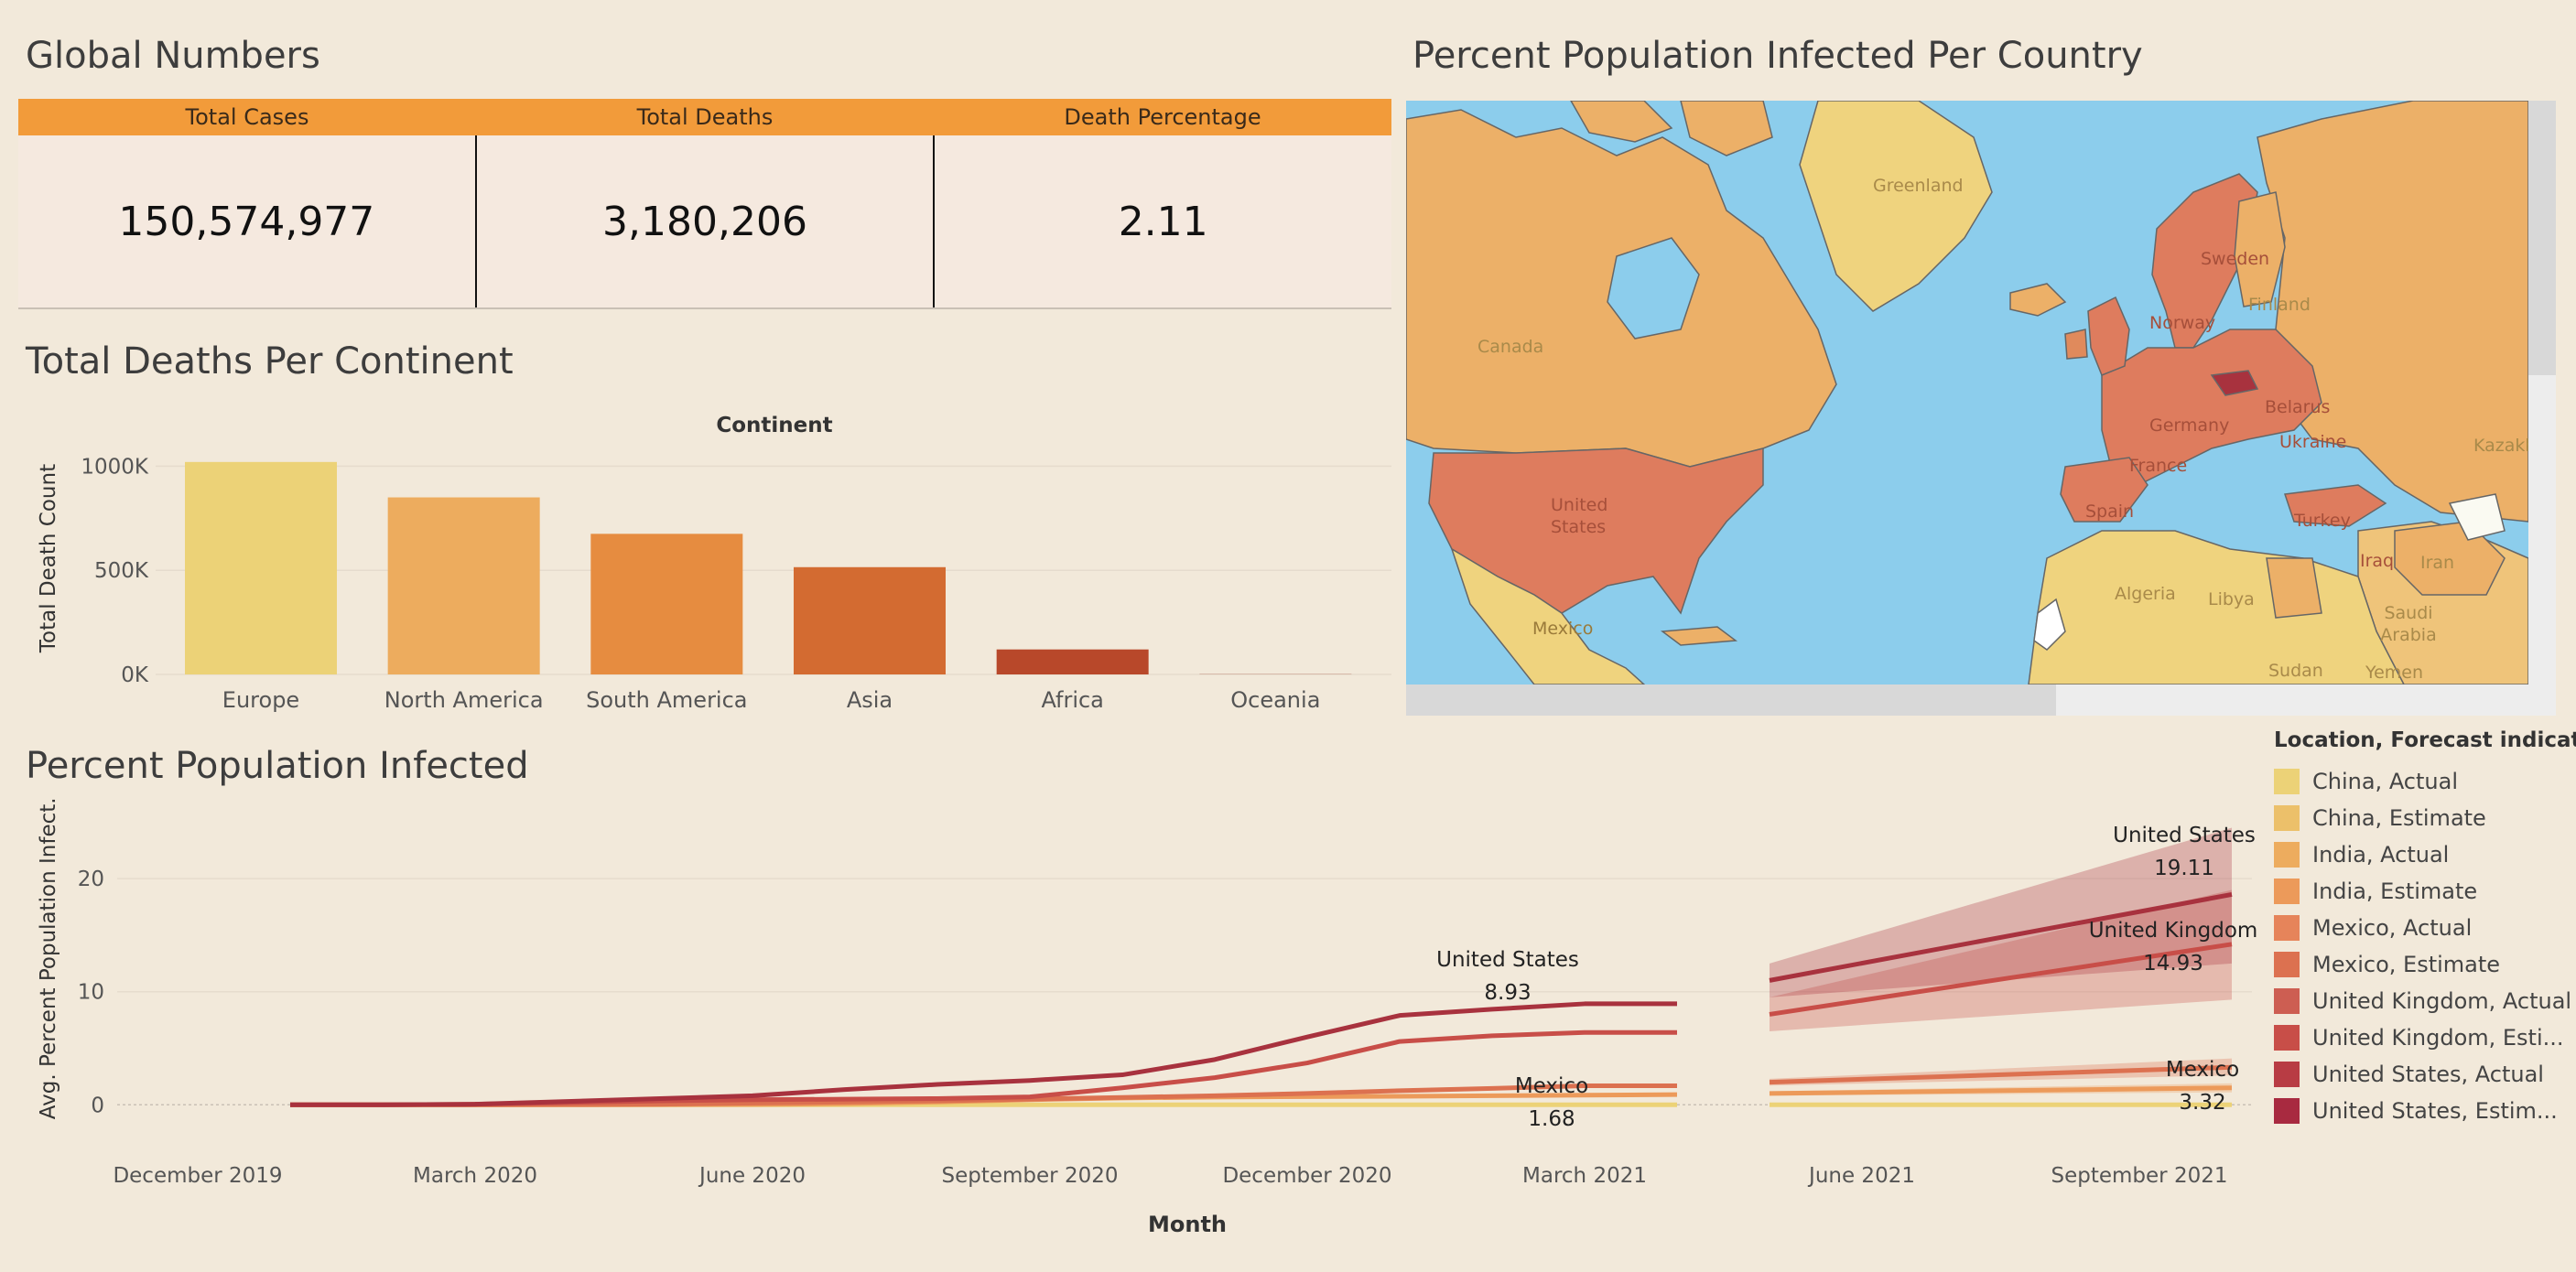 The image size is (2576, 1272). I want to click on map-region-mexico, so click(1548, 616).